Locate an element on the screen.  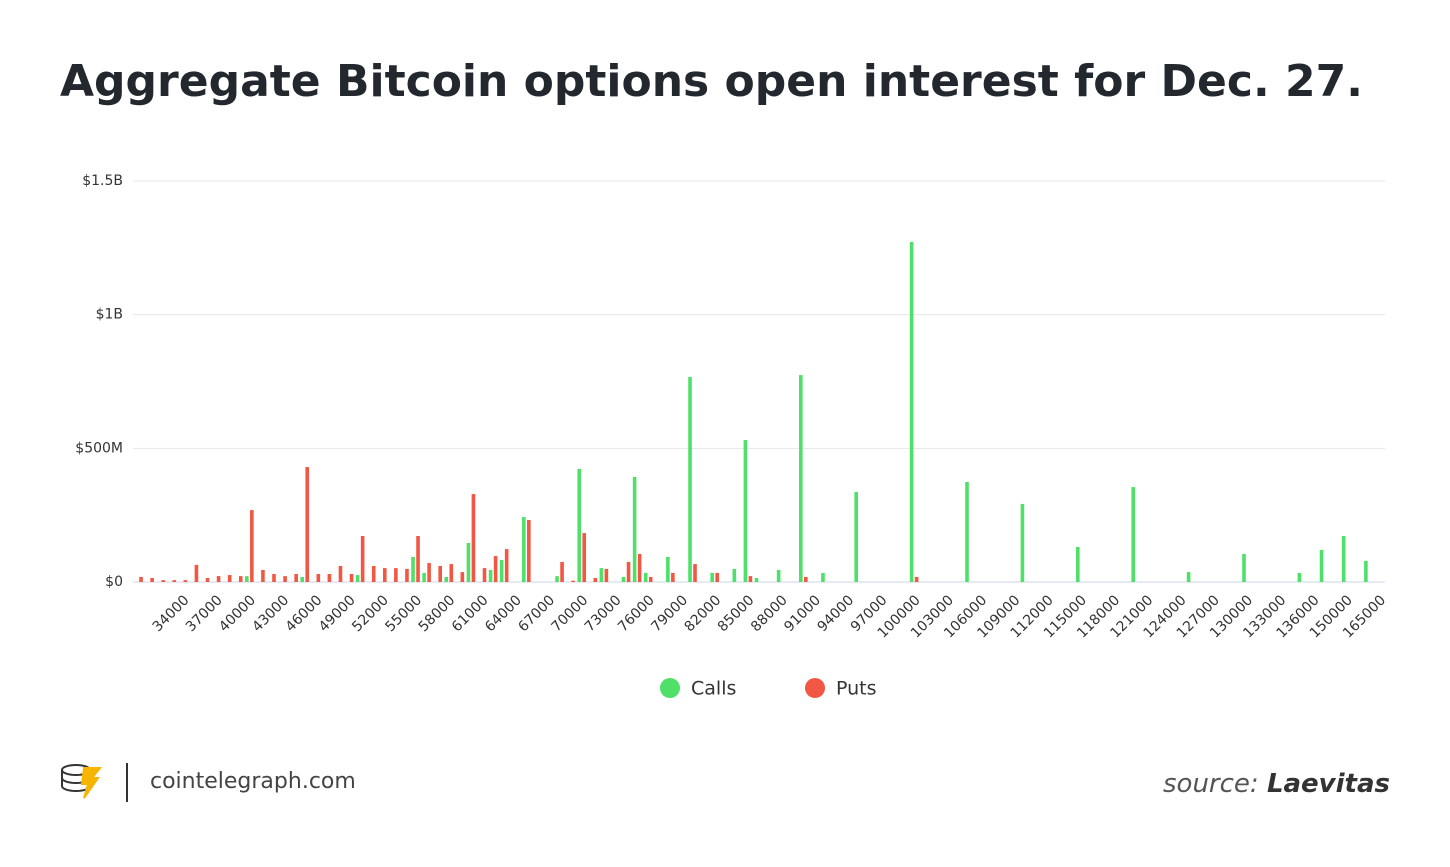
x-tick-label: 40000 is located at coordinates (237, 613).